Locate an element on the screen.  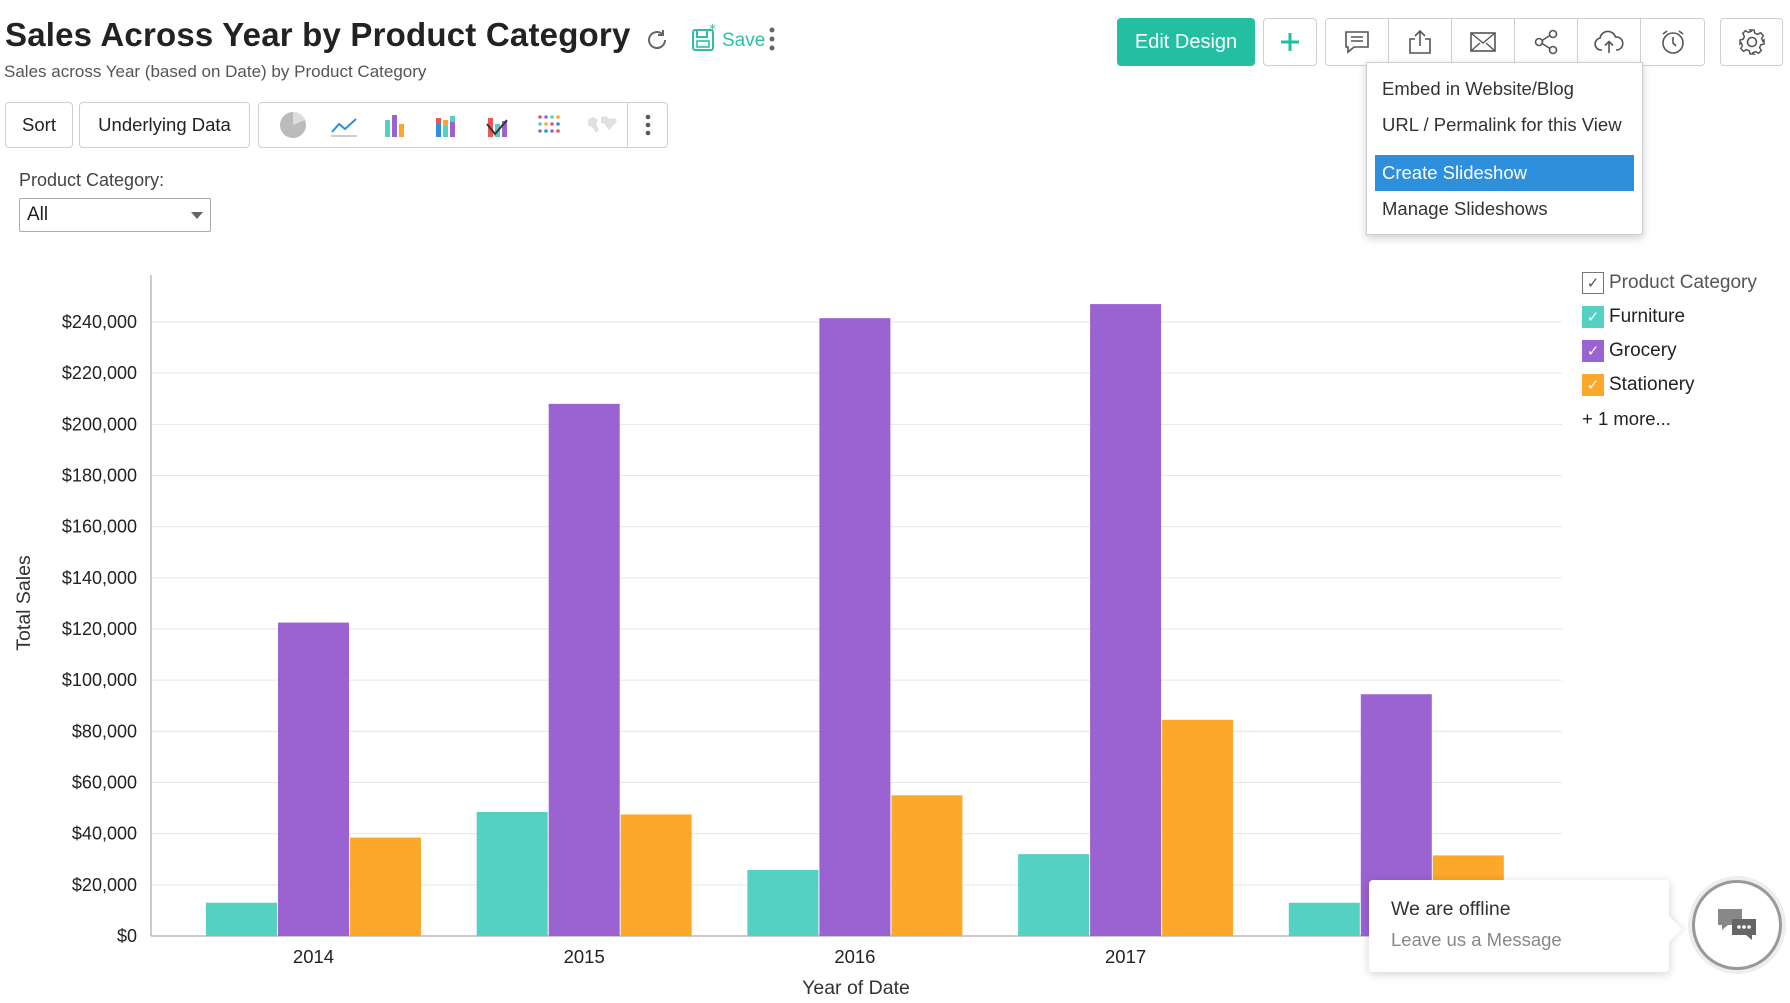
world-map-icon is located at coordinates (602, 124).